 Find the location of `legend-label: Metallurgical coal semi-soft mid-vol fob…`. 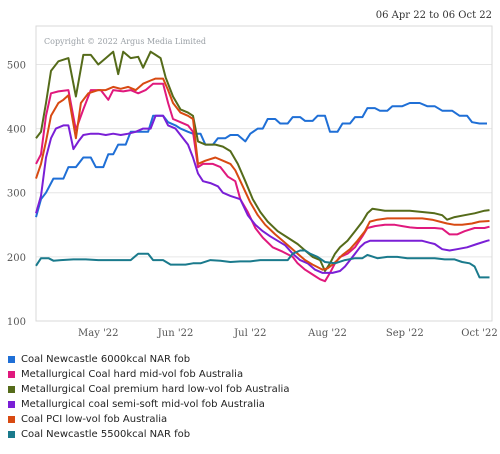

legend-label: Metallurgical coal semi-soft mid-vol fob… is located at coordinates (143, 404).